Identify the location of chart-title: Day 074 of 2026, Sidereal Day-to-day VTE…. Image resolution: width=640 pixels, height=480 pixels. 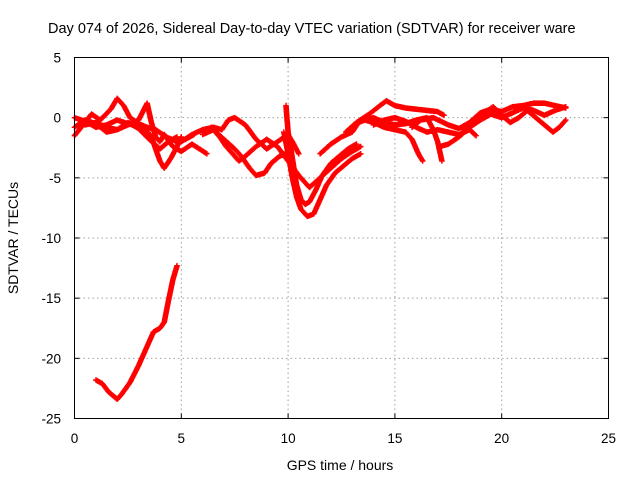
(312, 29).